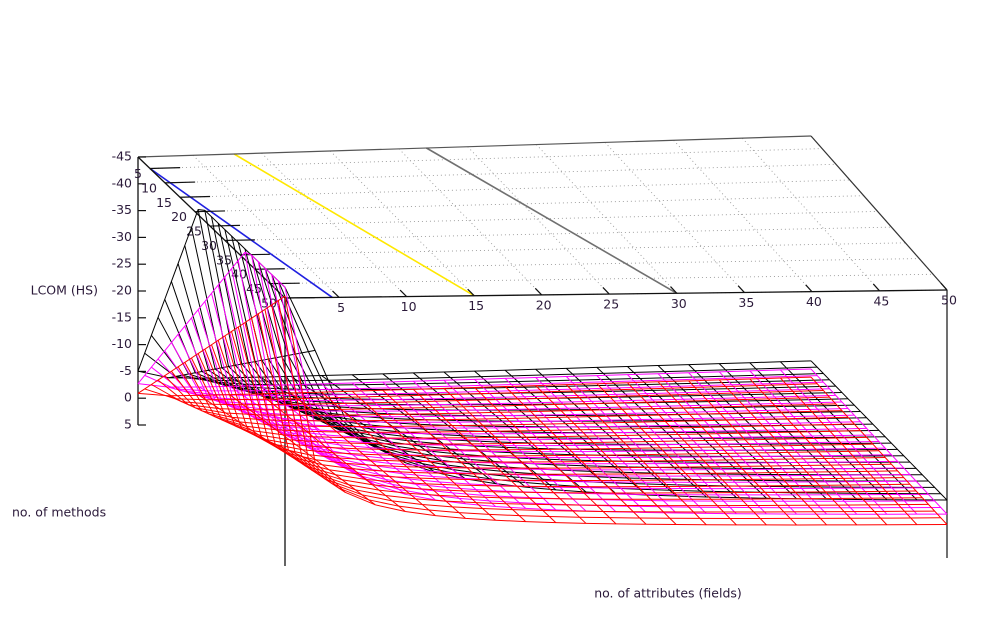  What do you see at coordinates (122, 290) in the screenshot?
I see `z-tick-label: -20` at bounding box center [122, 290].